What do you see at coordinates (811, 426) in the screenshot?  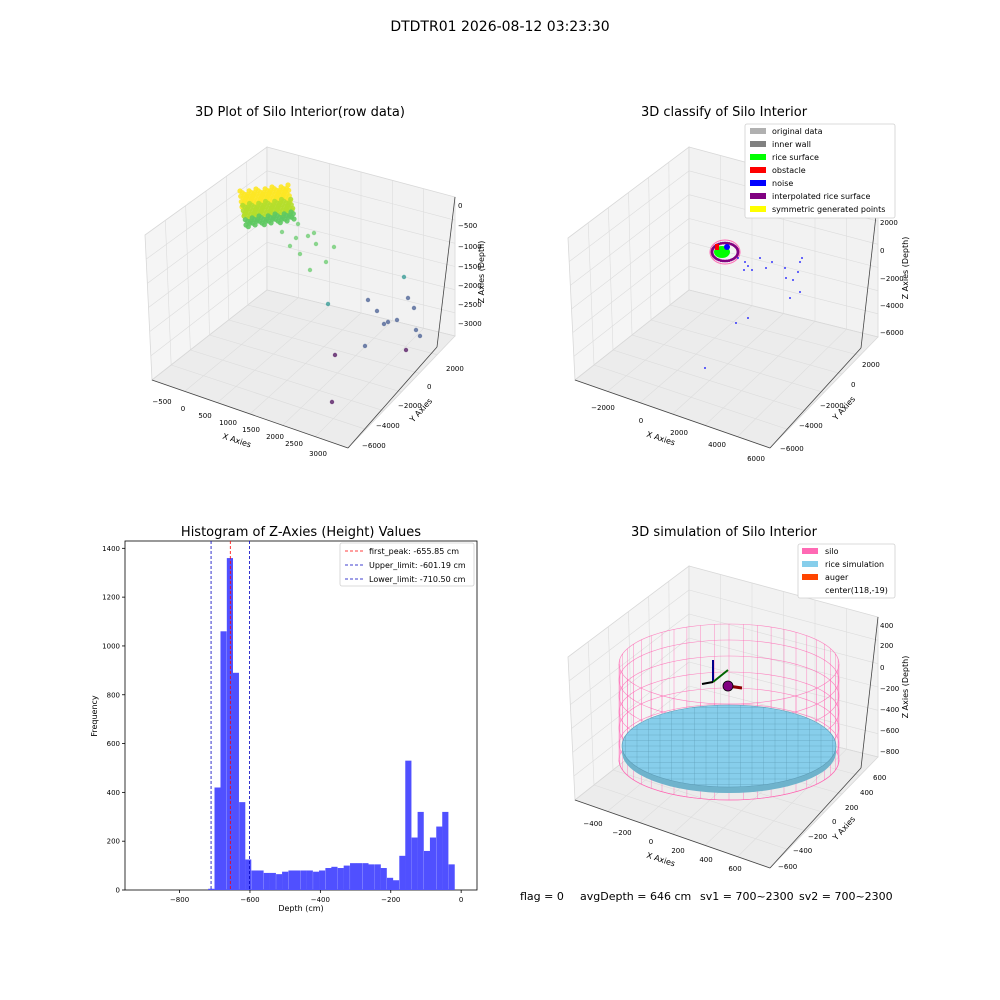 I see `classify-y-tick: −4000` at bounding box center [811, 426].